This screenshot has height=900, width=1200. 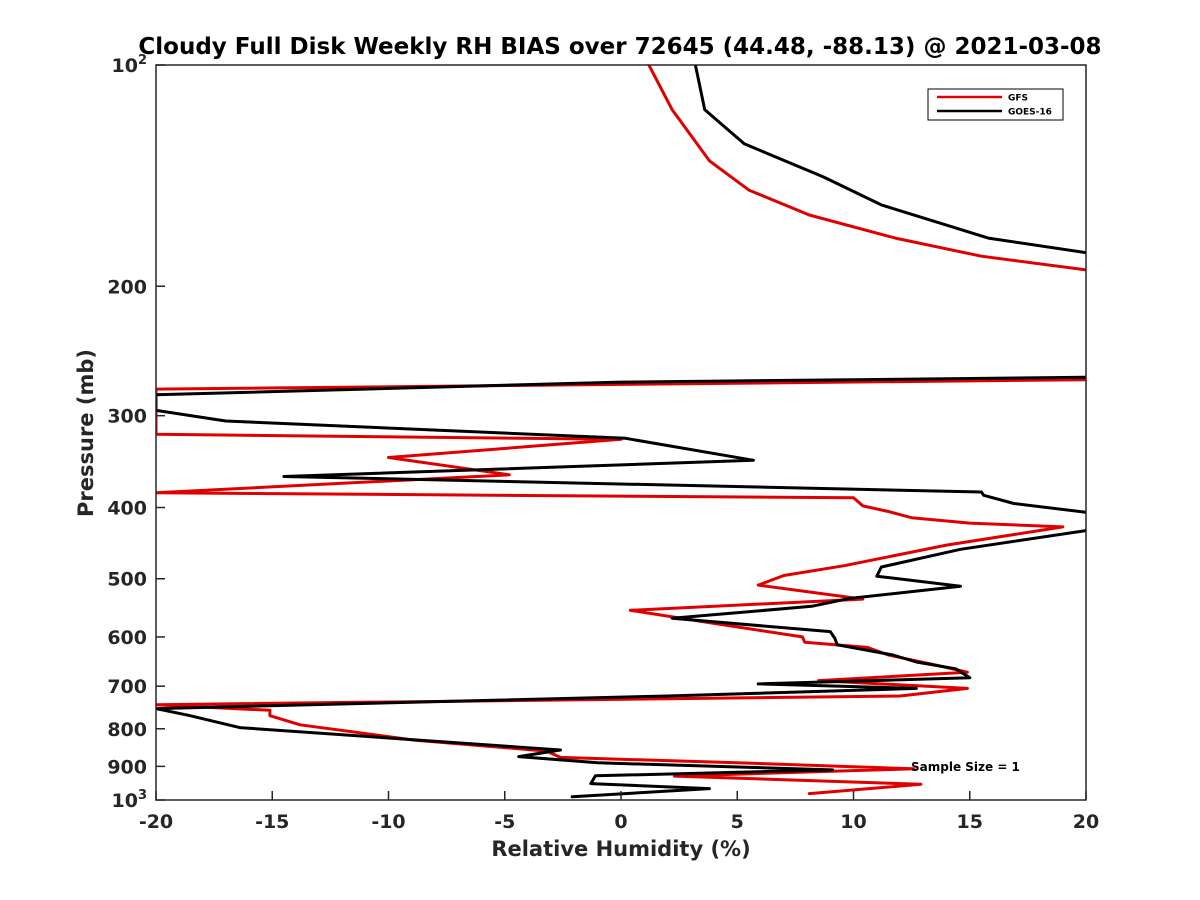 I want to click on legend-box, so click(x=995, y=104).